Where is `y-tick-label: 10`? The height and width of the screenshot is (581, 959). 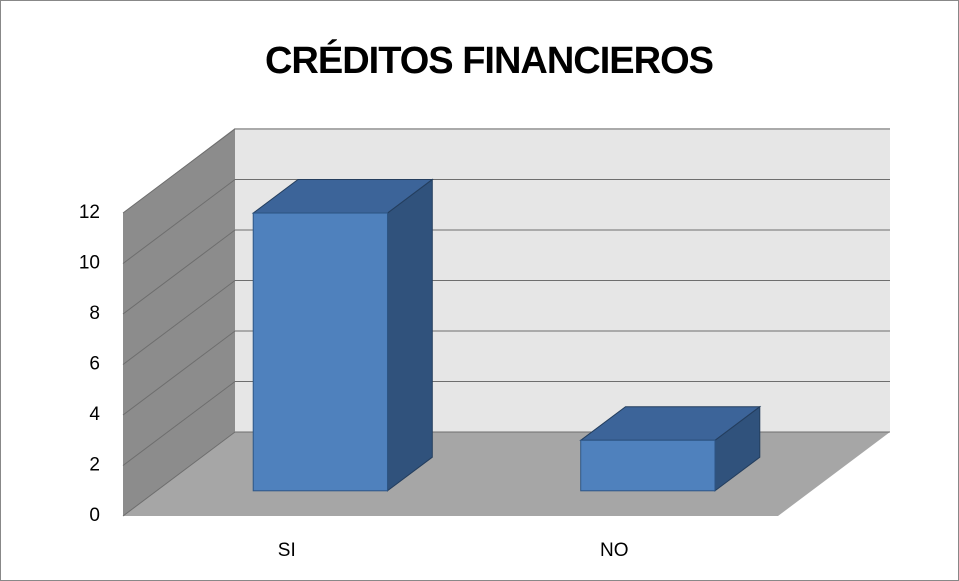 y-tick-label: 10 is located at coordinates (89, 263).